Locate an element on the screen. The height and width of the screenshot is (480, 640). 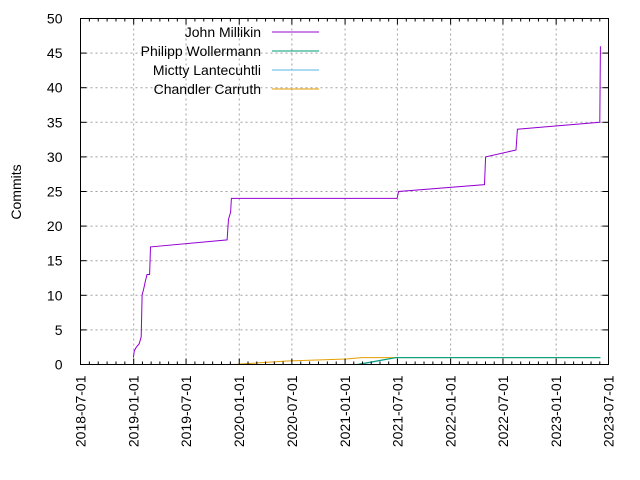
y-tick-label: 40 is located at coordinates (55, 88).